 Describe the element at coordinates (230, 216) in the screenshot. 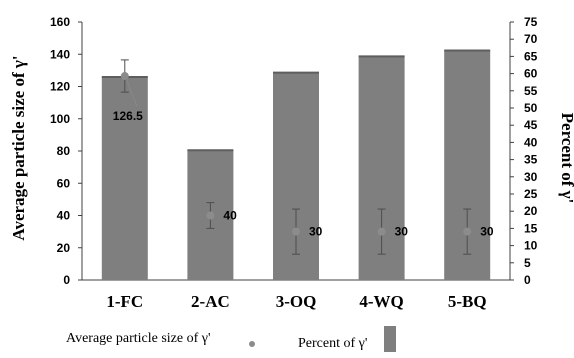

I see `data-label: 40` at that location.